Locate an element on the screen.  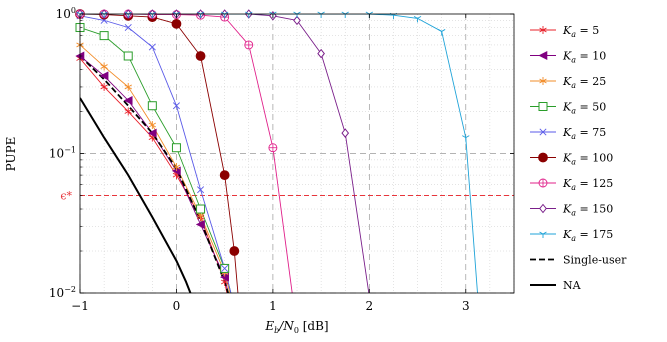
y-axis-label: PUPE is located at coordinates (11, 154).